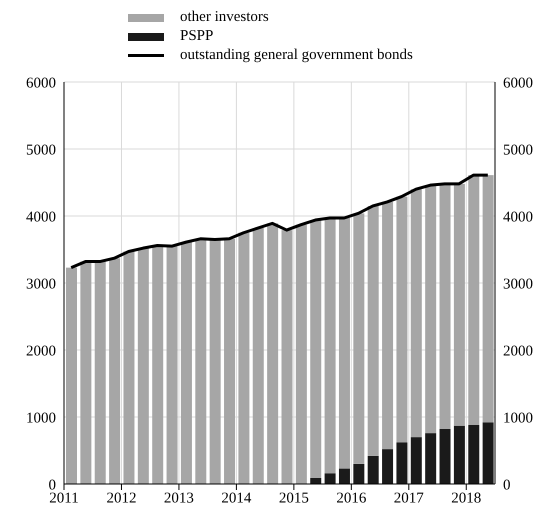  What do you see at coordinates (293, 498) in the screenshot?
I see `x-tick-label: 2015` at bounding box center [293, 498].